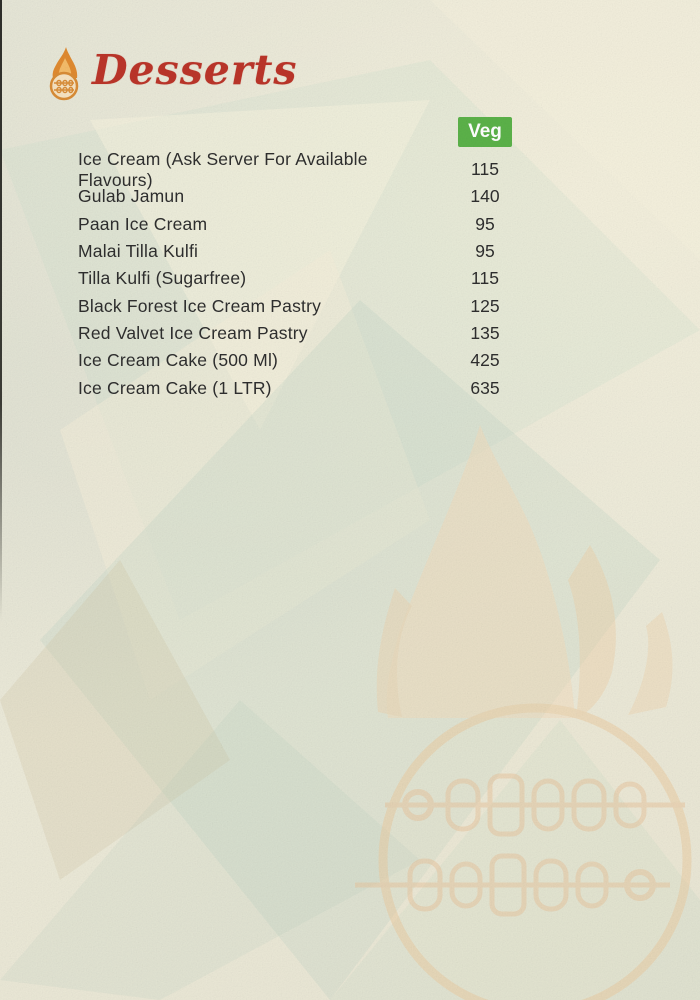 The height and width of the screenshot is (1000, 700). Describe the element at coordinates (131, 196) in the screenshot. I see `menu-item-name: Gulab Jamun` at that location.